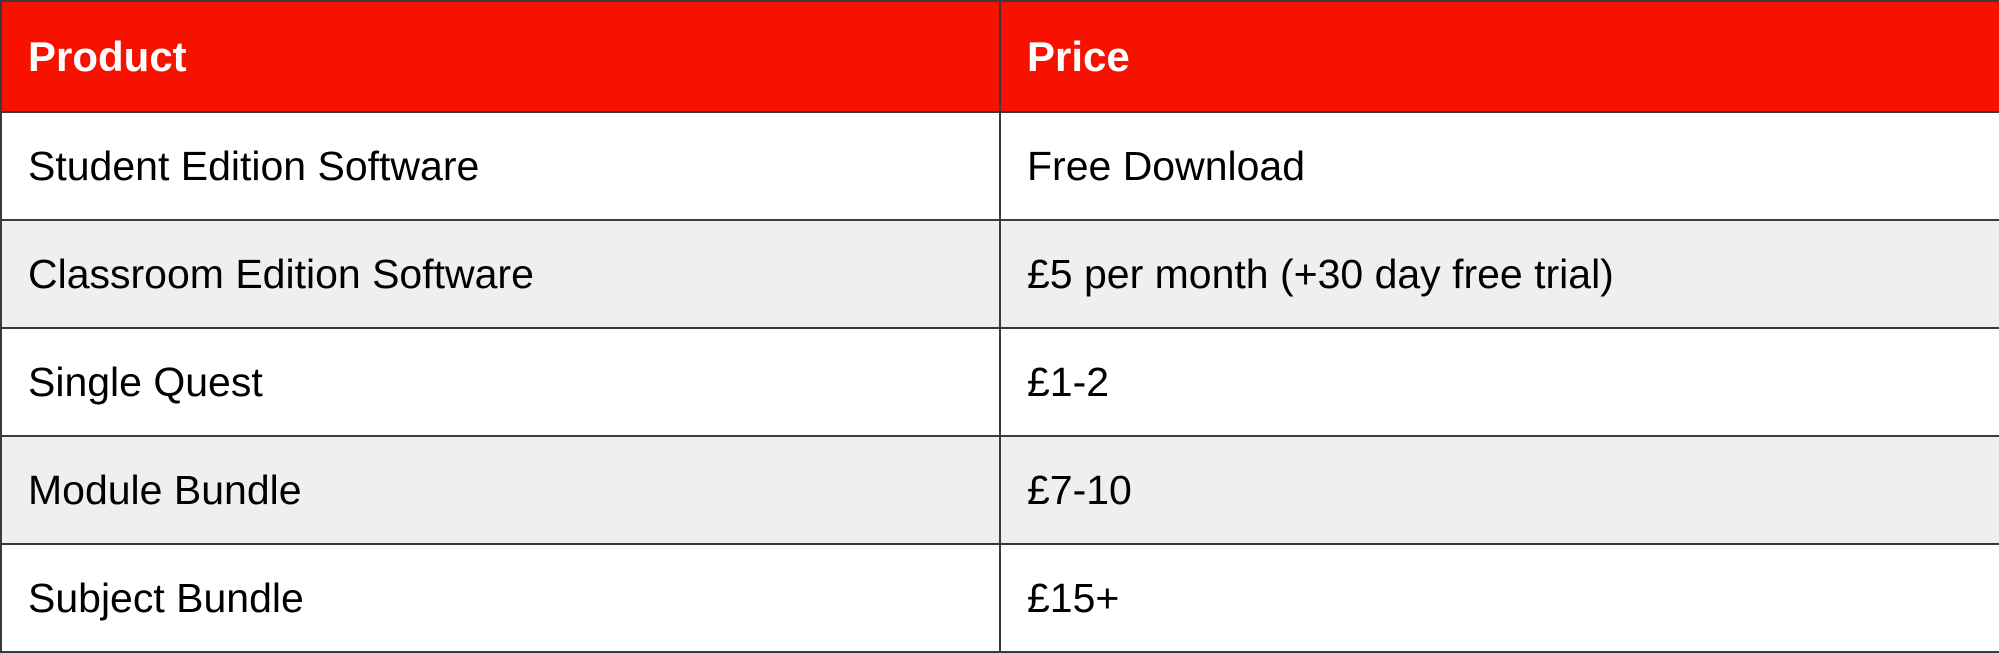  What do you see at coordinates (1499, 490) in the screenshot?
I see `price-cell: £7-10` at bounding box center [1499, 490].